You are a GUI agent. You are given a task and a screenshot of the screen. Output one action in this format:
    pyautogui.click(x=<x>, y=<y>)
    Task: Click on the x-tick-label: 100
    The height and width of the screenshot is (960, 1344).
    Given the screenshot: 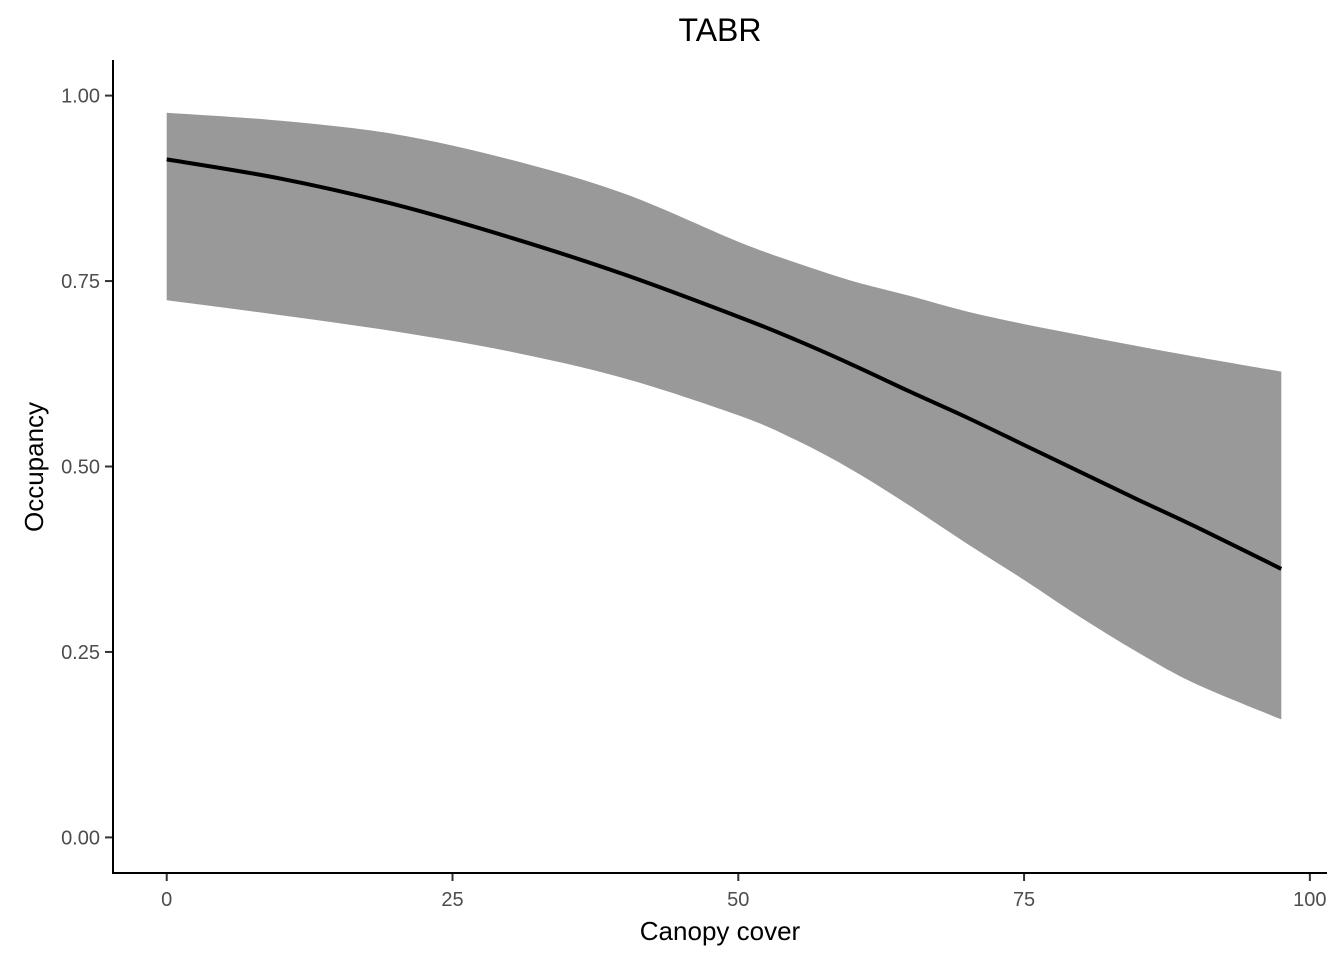 What is the action you would take?
    pyautogui.click(x=1309, y=900)
    